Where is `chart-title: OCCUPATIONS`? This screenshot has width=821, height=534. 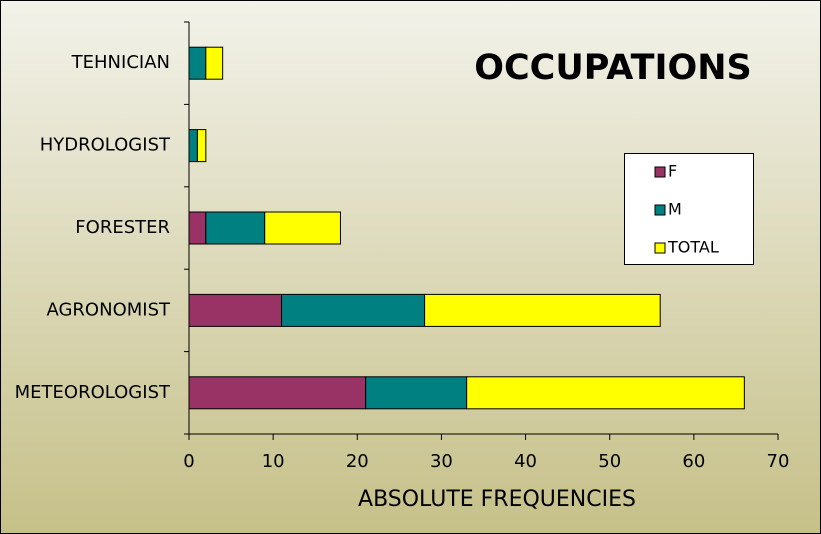 chart-title: OCCUPATIONS is located at coordinates (613, 68).